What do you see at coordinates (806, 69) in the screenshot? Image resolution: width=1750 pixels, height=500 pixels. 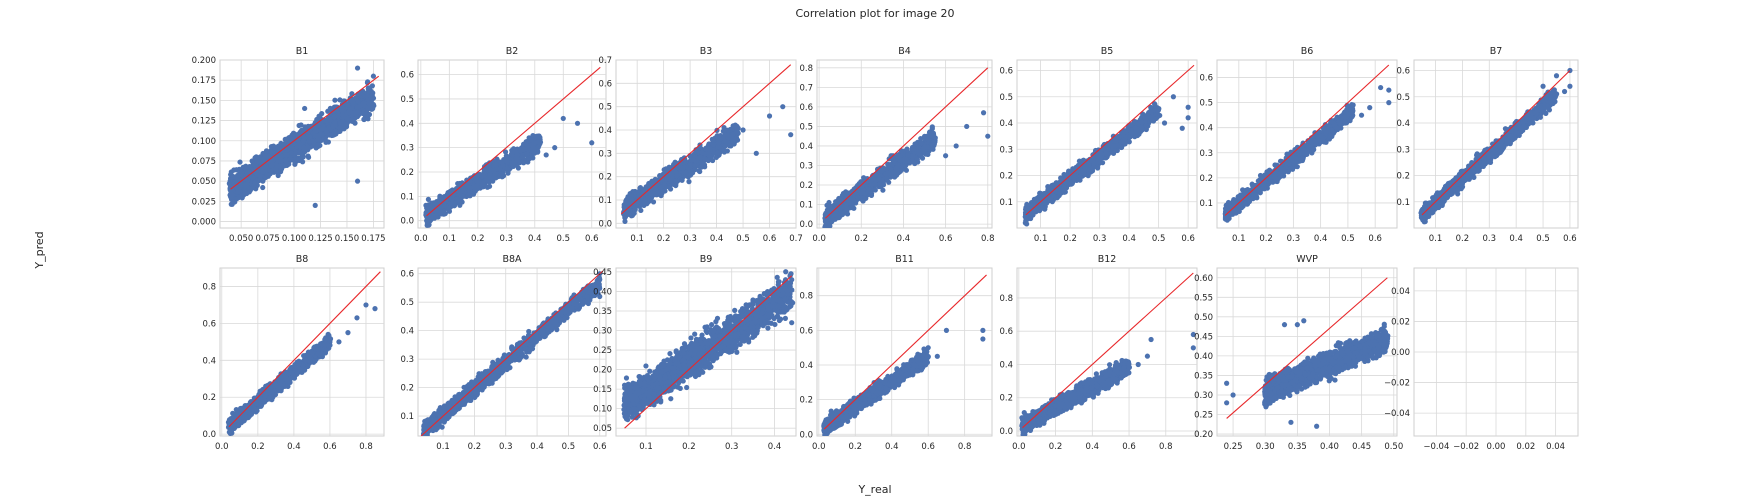 I see `y-tick-label: 0.8` at bounding box center [806, 69].